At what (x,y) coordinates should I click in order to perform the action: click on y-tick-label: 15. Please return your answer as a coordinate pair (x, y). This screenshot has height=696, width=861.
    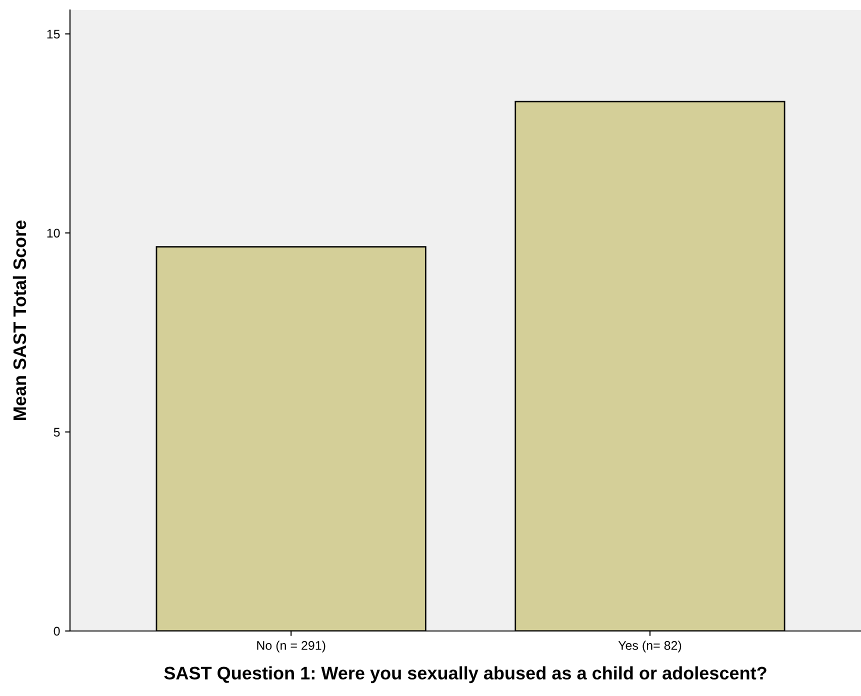
    Looking at the image, I should click on (53, 34).